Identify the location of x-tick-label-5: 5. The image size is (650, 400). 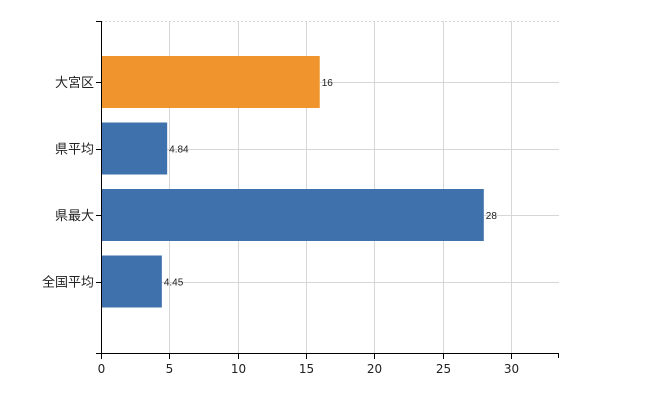
(170, 369).